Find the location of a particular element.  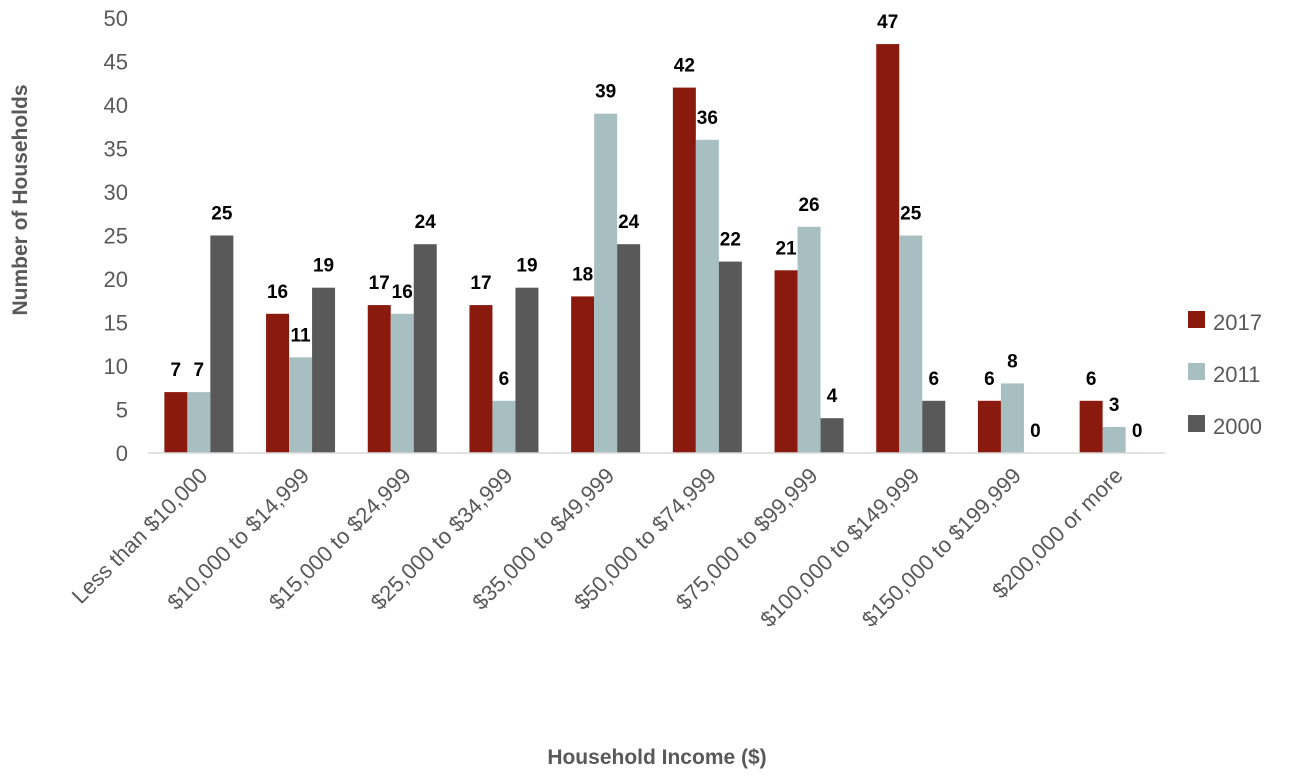

data-label-2017-5: 18 is located at coordinates (582, 274).